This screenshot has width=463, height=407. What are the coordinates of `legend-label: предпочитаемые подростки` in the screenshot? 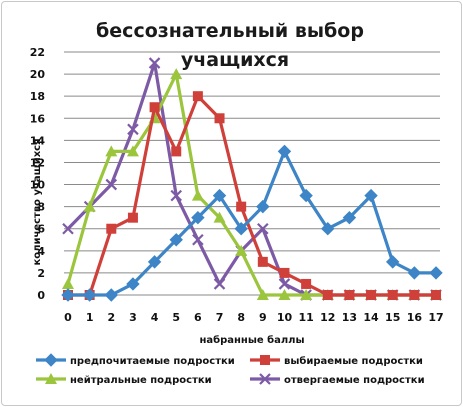 It's located at (152, 361).